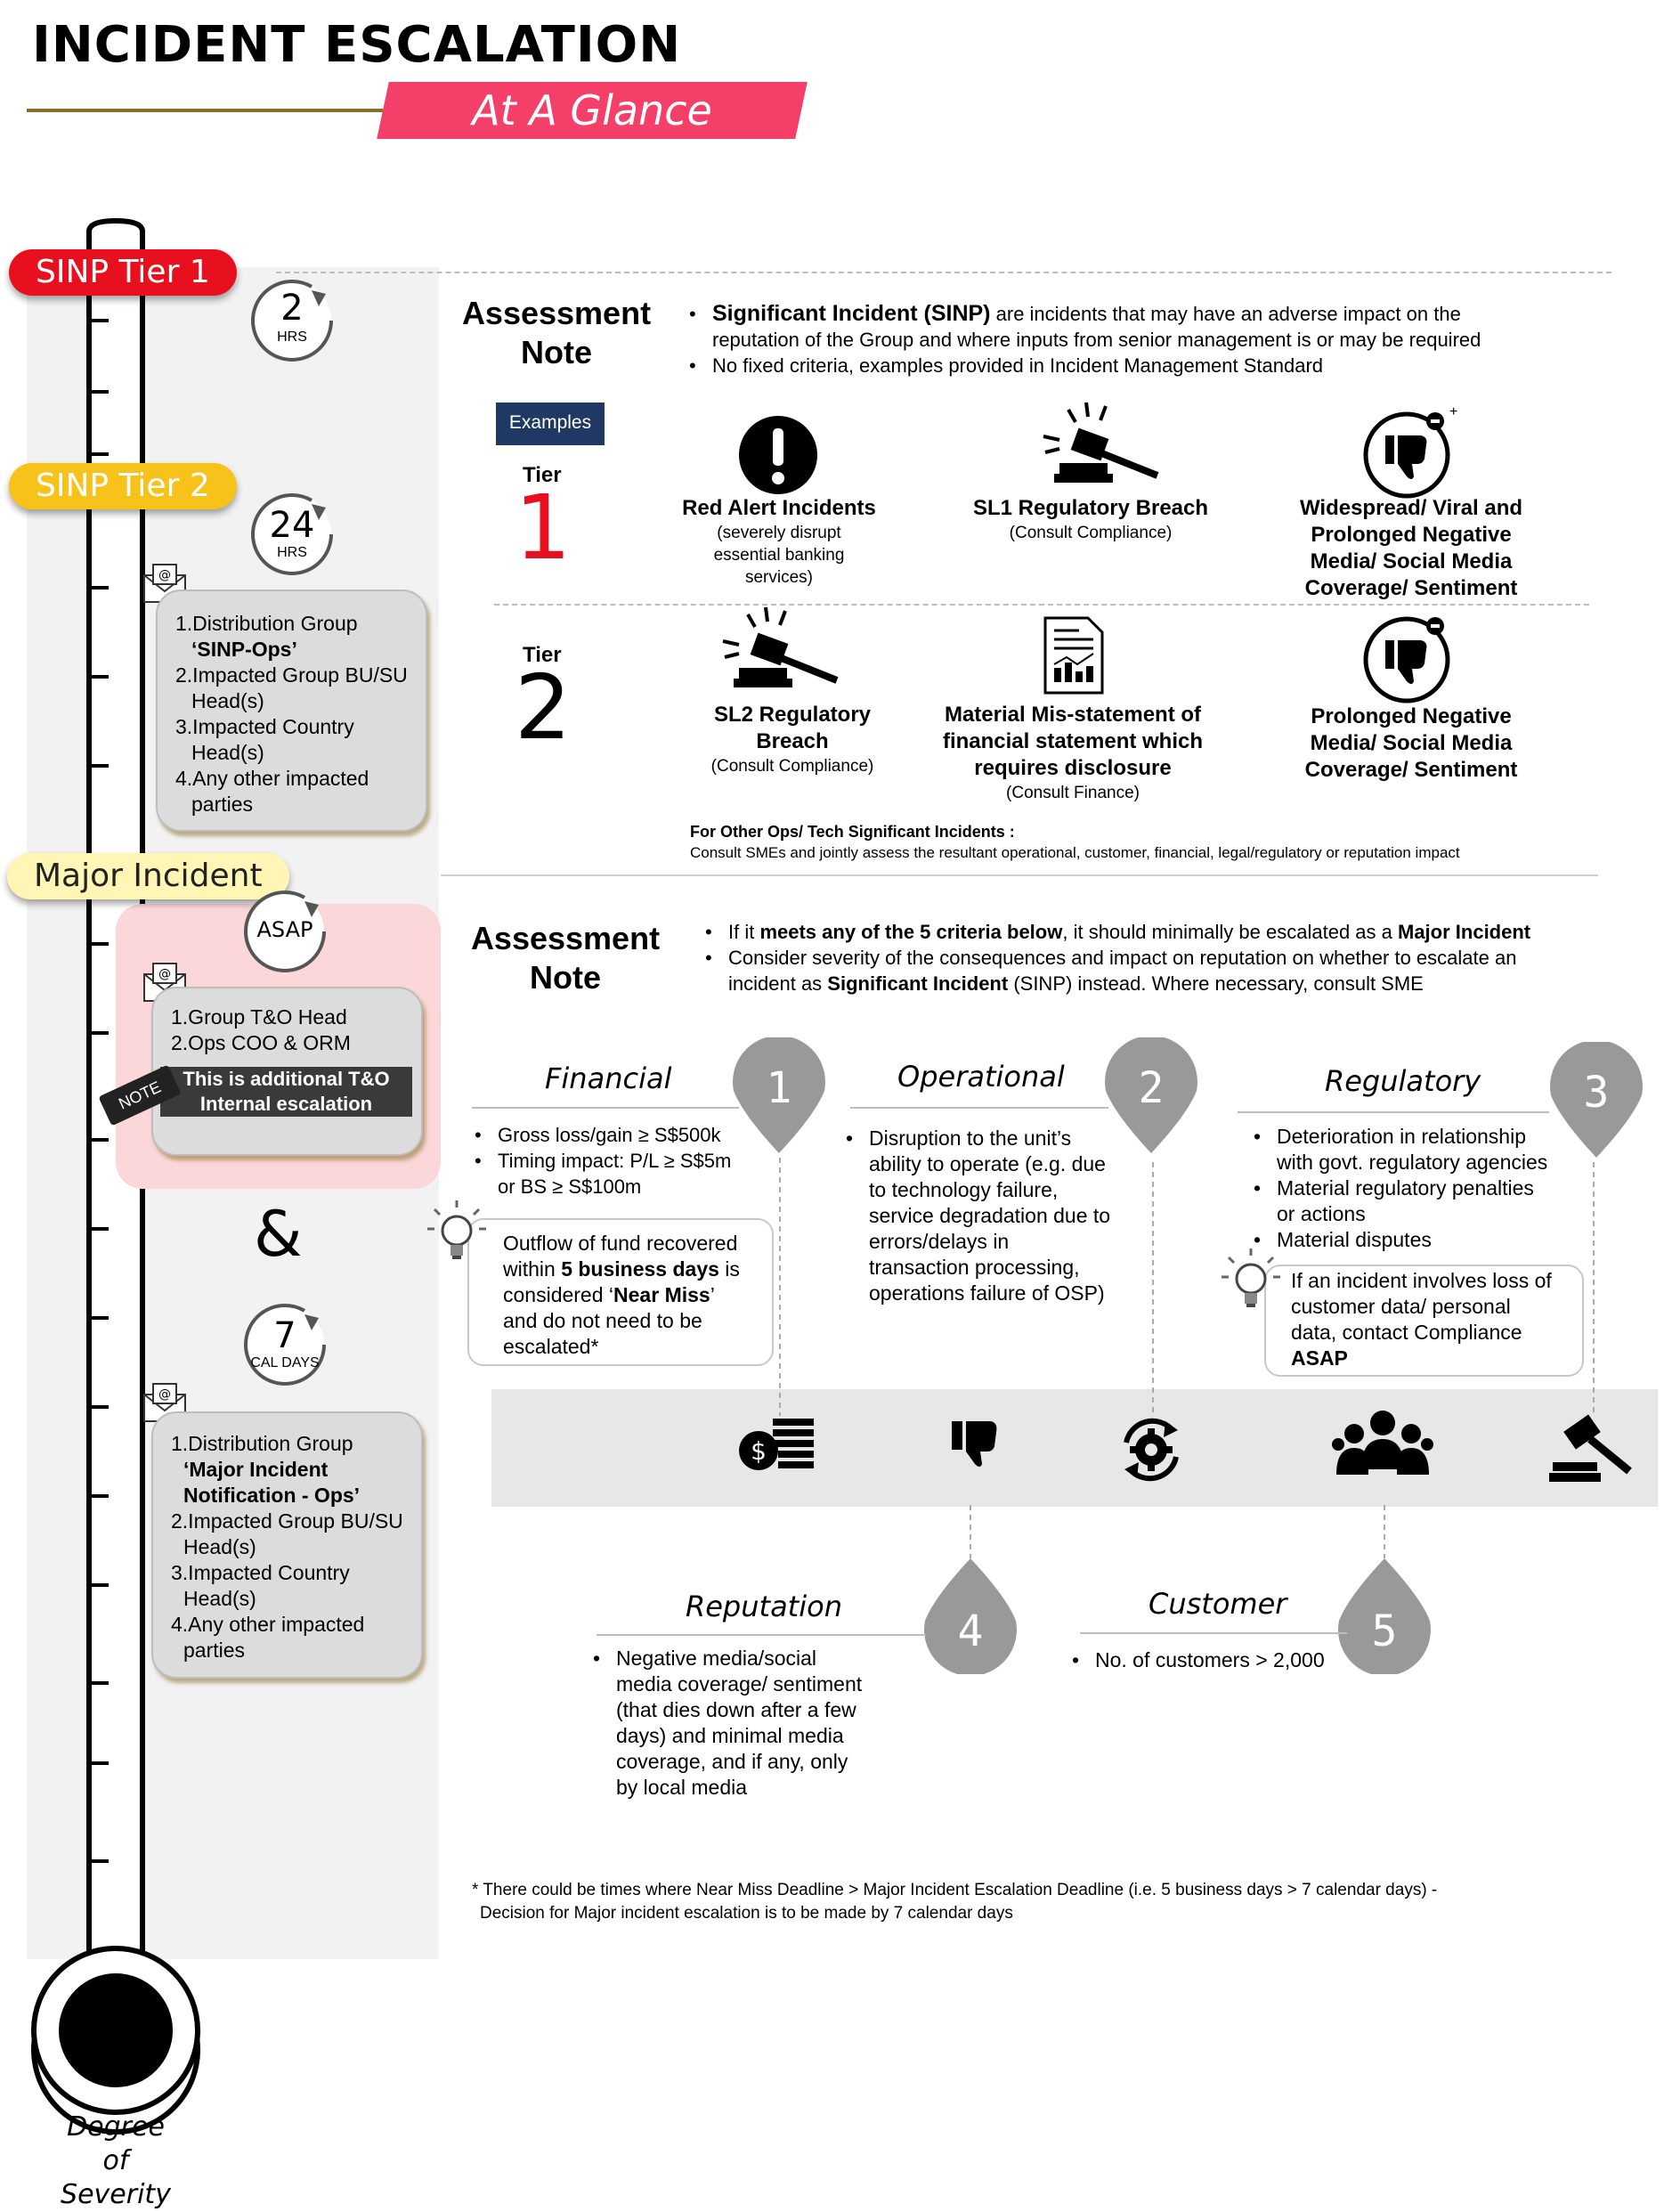 This screenshot has height=2212, width=1664. What do you see at coordinates (266, 623) in the screenshot?
I see `tier2-recipient-line: 1.Distribution Group` at bounding box center [266, 623].